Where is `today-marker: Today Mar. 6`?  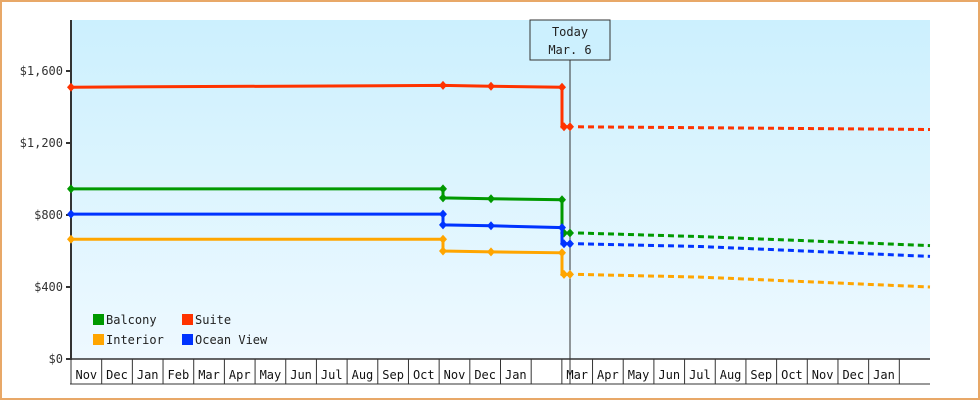 today-marker: Today Mar. 6 is located at coordinates (570, 201).